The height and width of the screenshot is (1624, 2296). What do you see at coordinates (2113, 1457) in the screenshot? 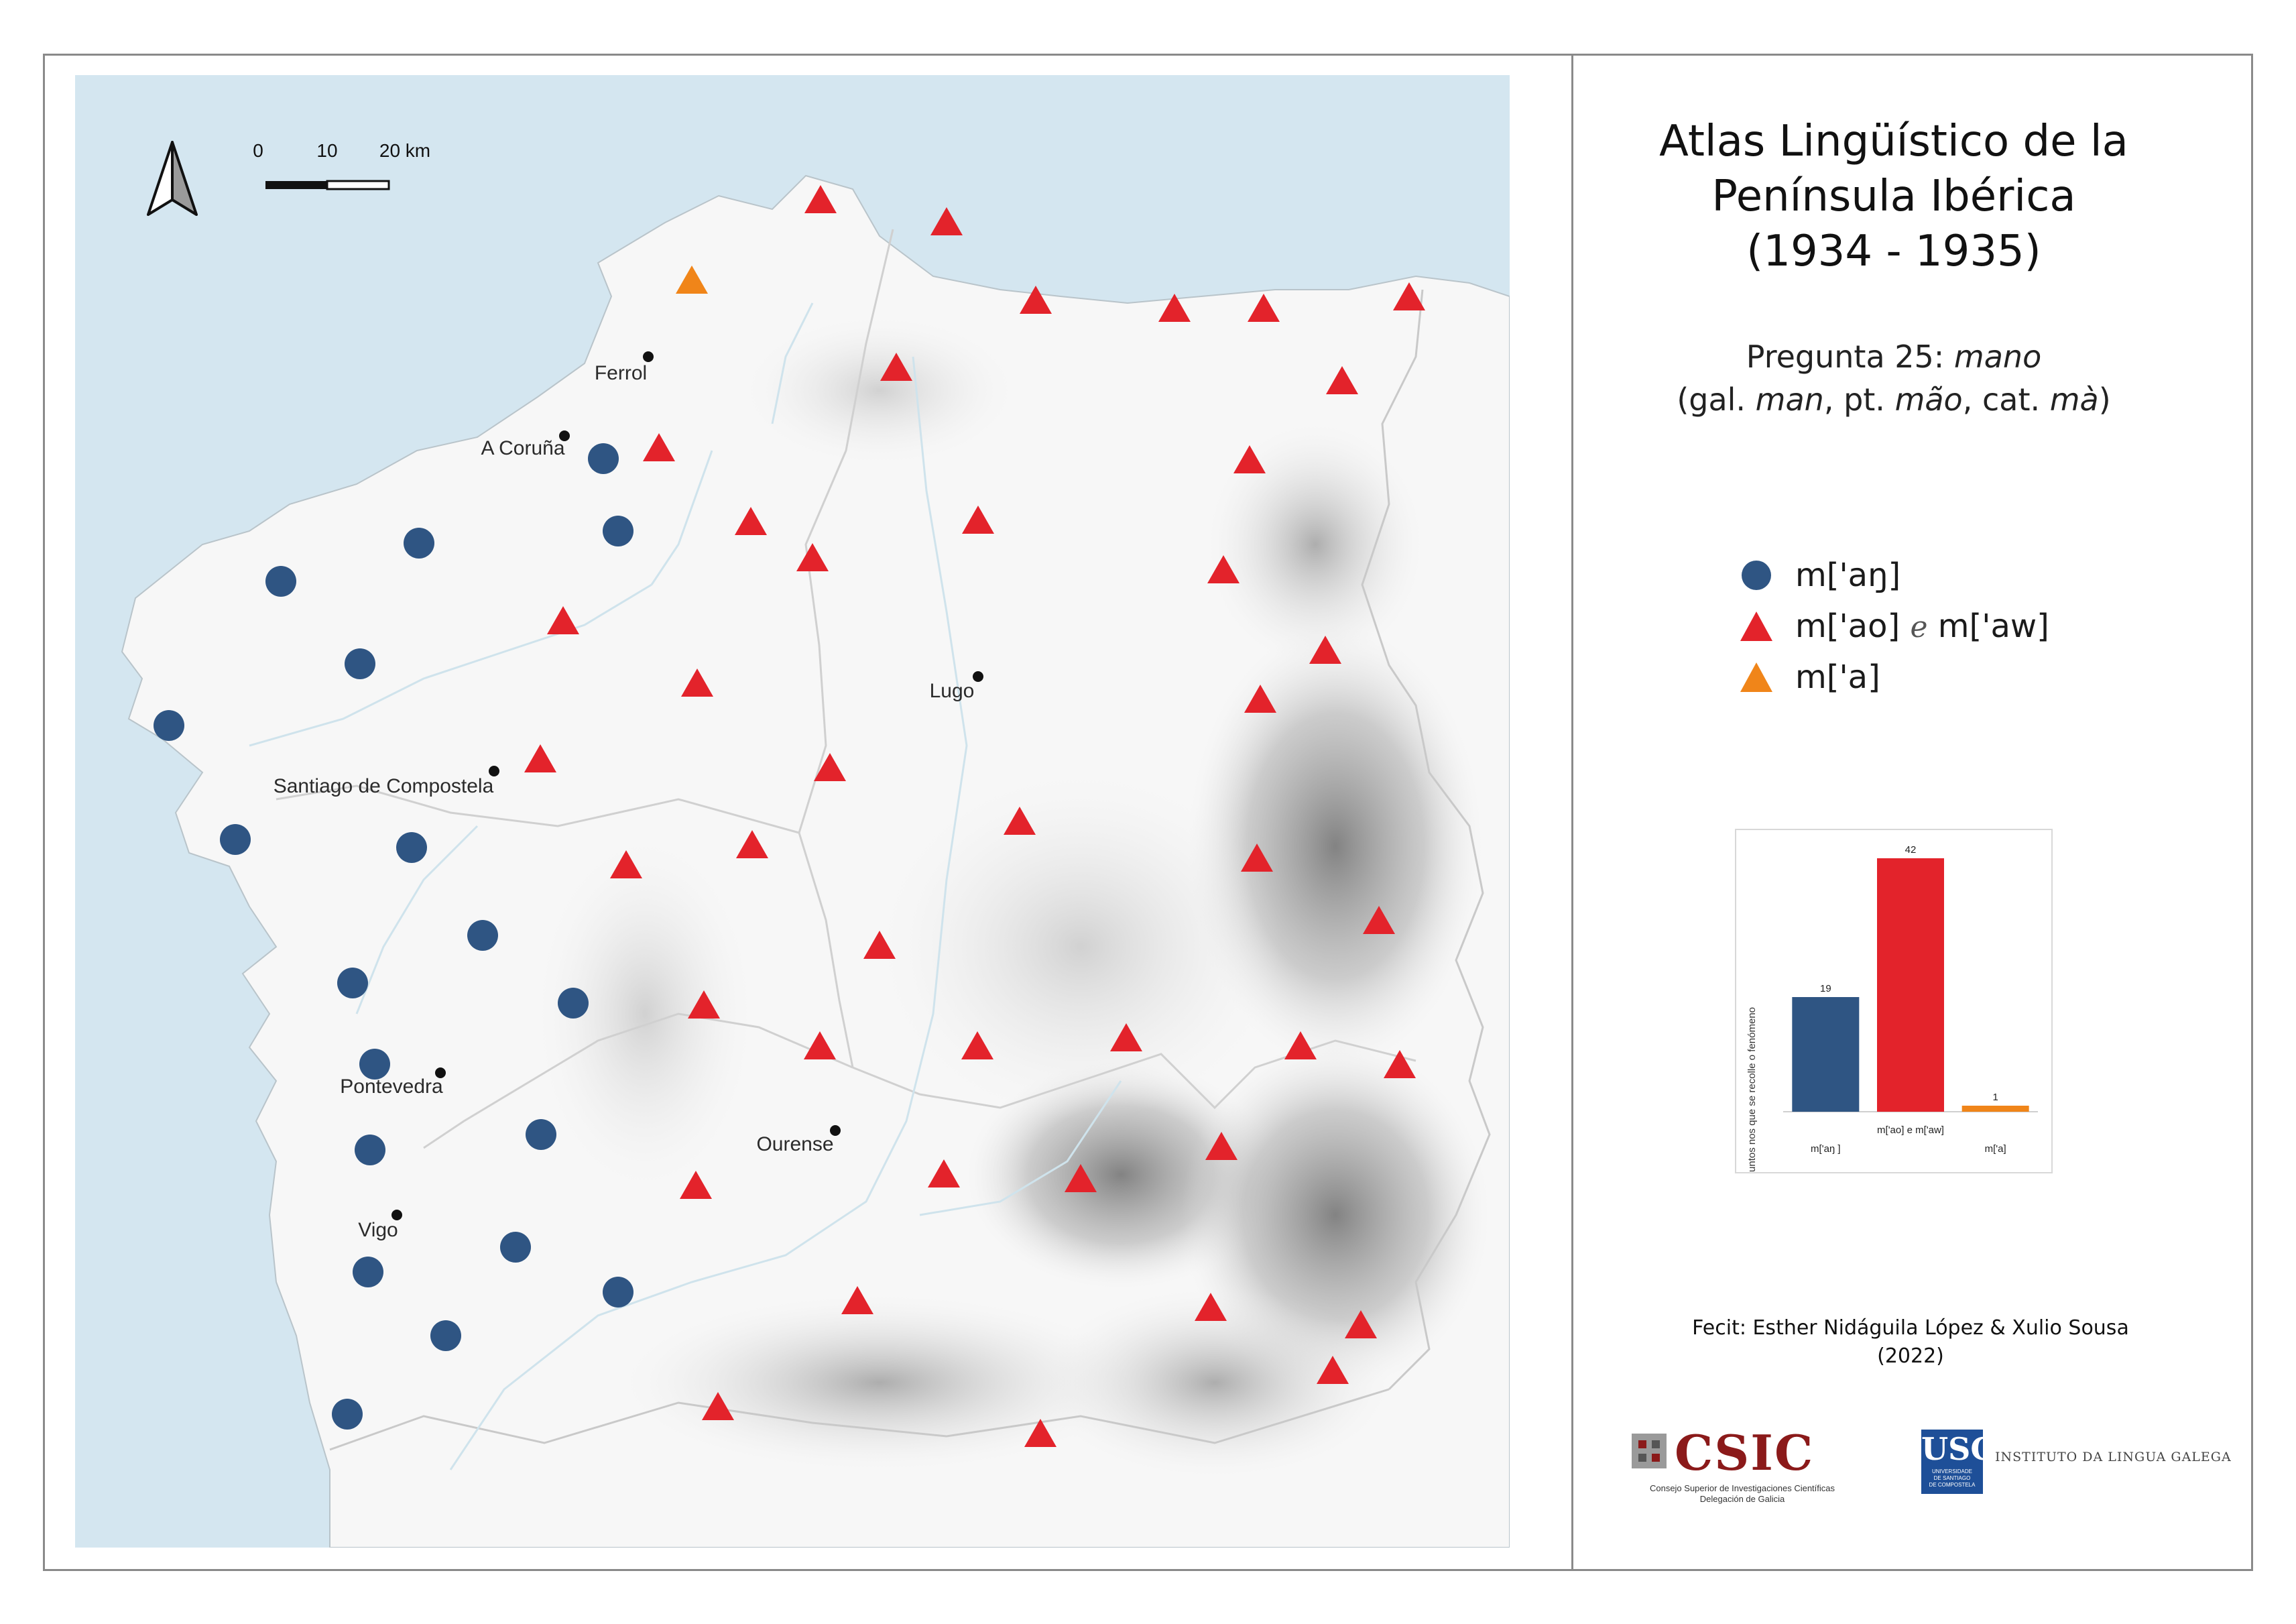
I see `ilg-wordmark: INSTITUTO DA LINGUA GALEGA` at bounding box center [2113, 1457].